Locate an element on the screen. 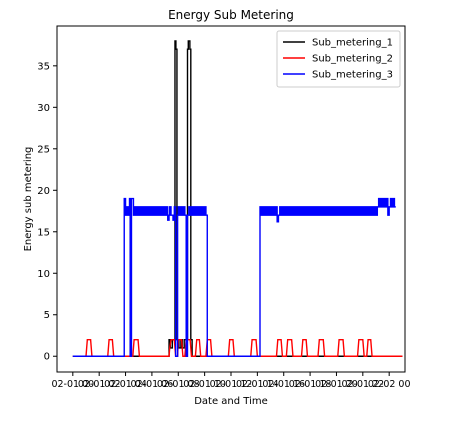 Image resolution: width=470 pixels, height=431 pixels. x-axis-label: Date and Time is located at coordinates (231, 401).